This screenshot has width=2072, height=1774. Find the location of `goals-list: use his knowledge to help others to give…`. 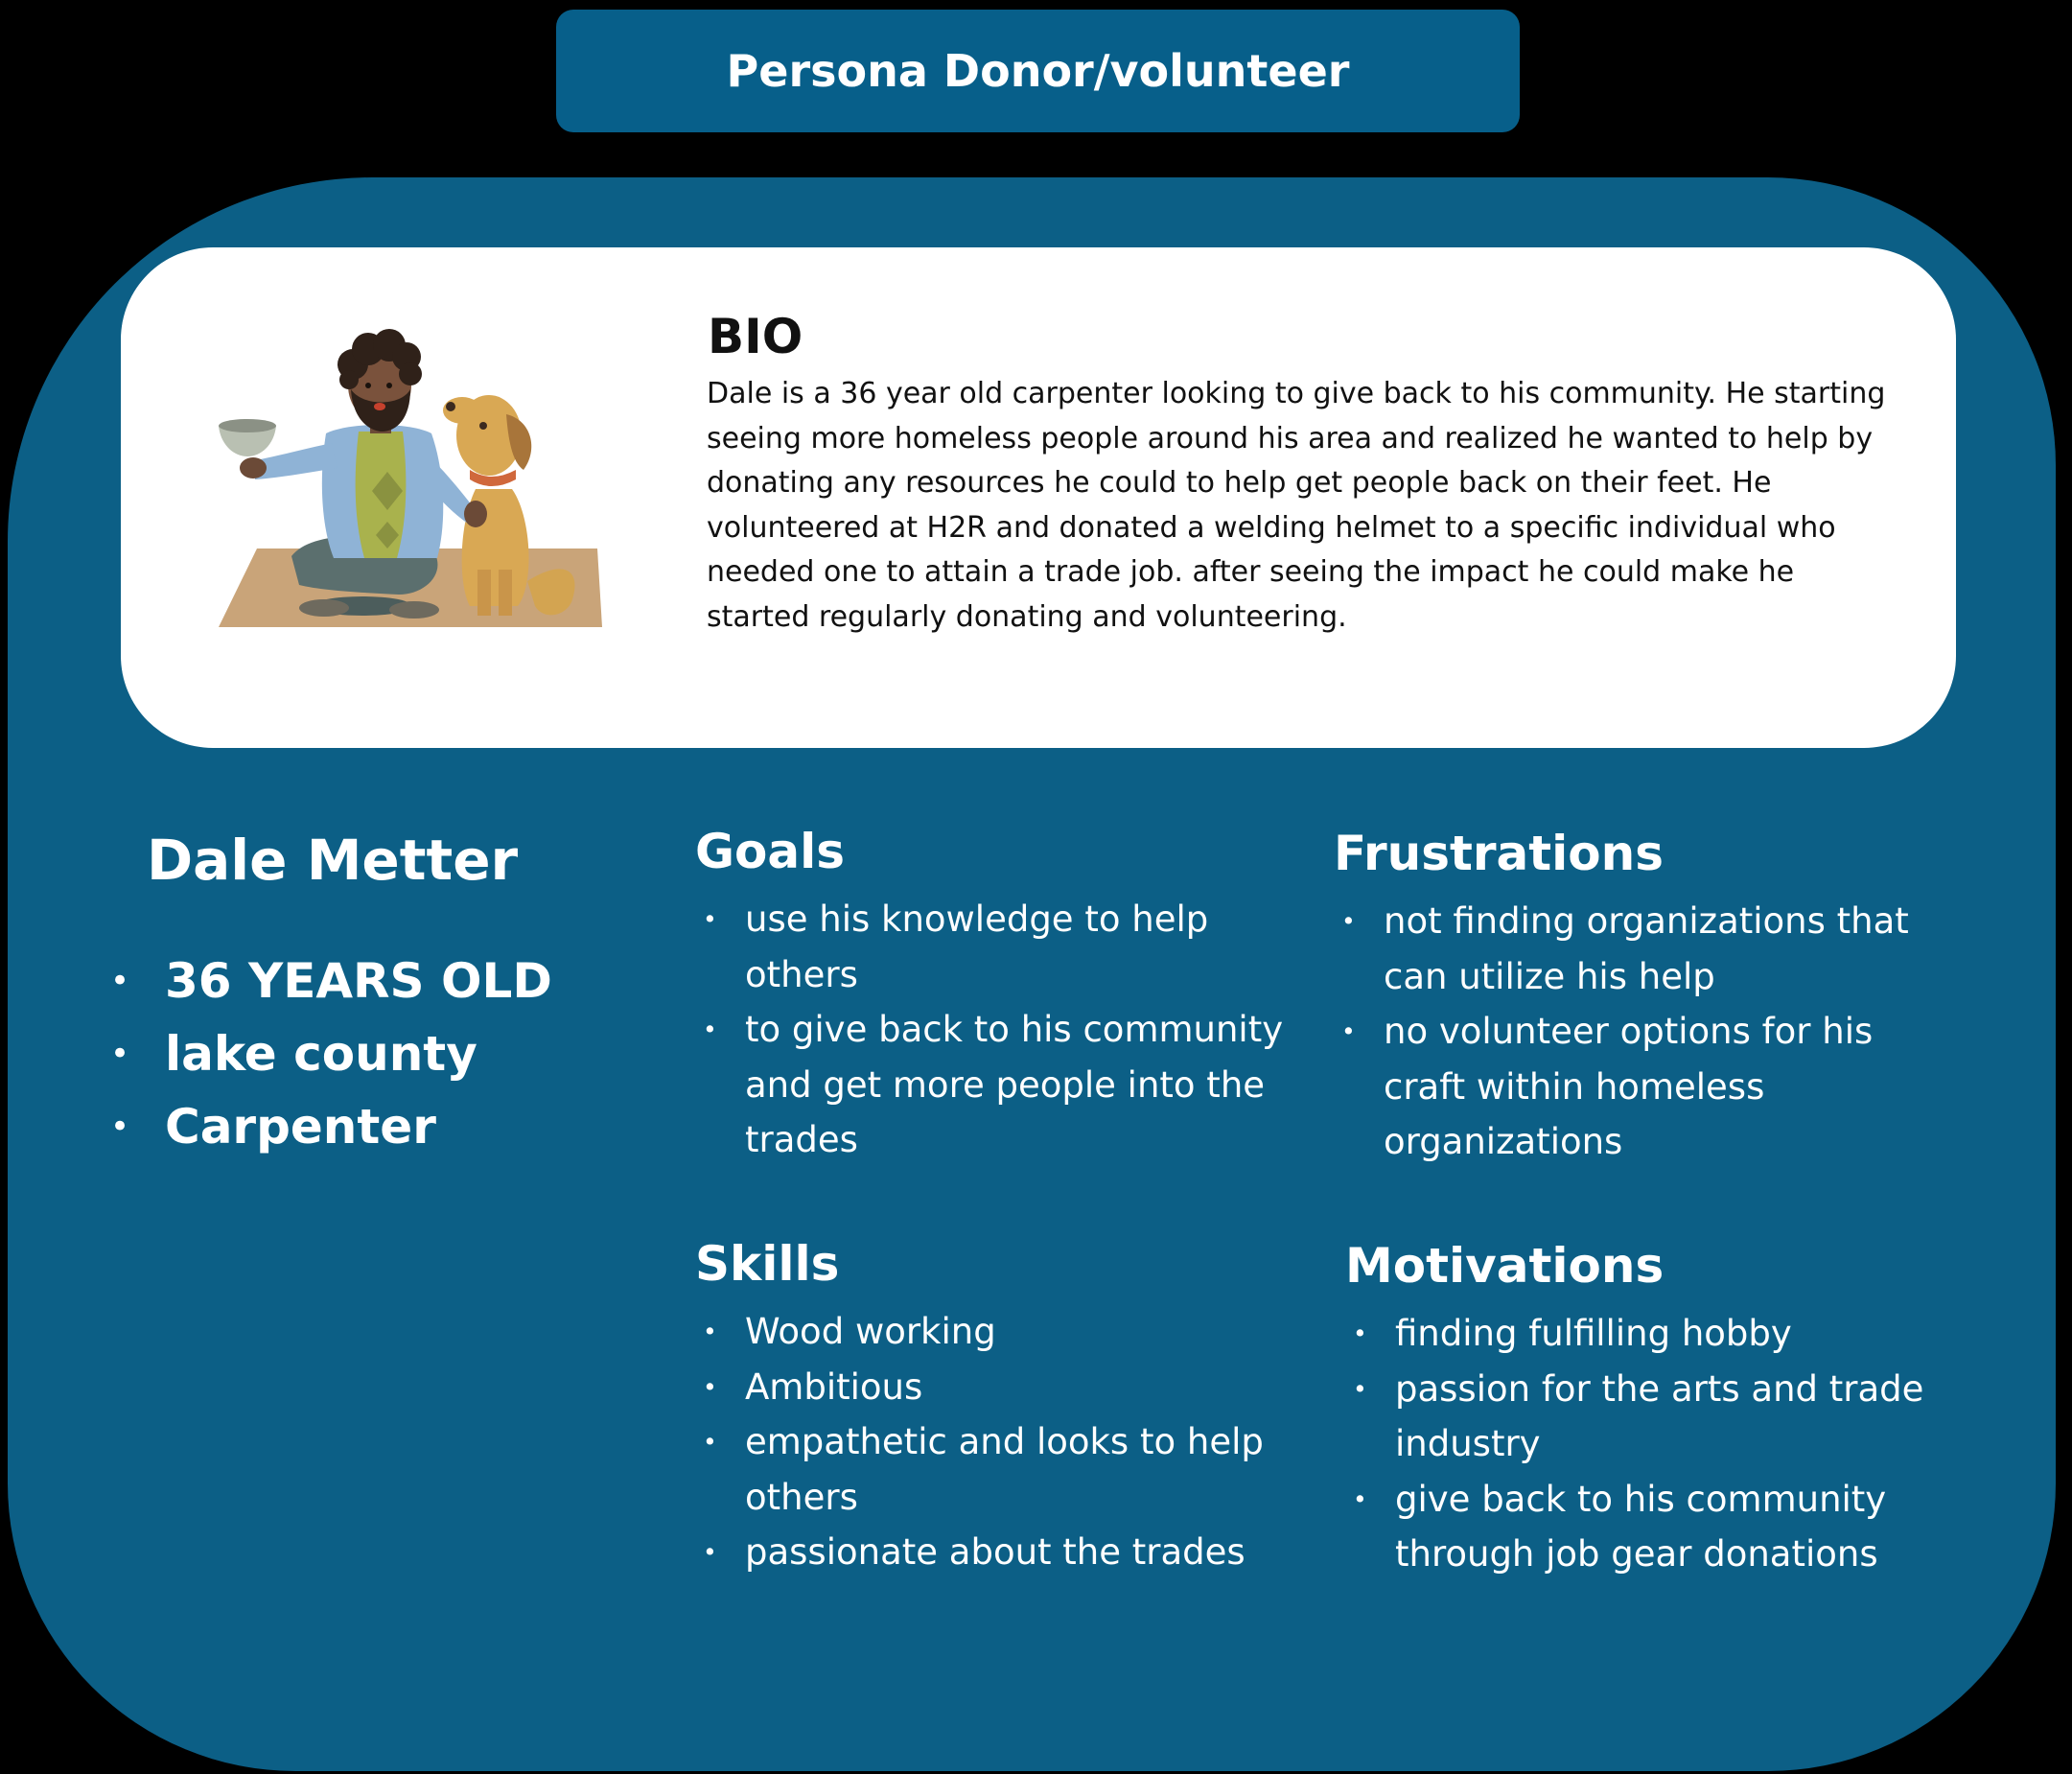

goals-list: use his knowledge to help others to give… is located at coordinates (1002, 1030).